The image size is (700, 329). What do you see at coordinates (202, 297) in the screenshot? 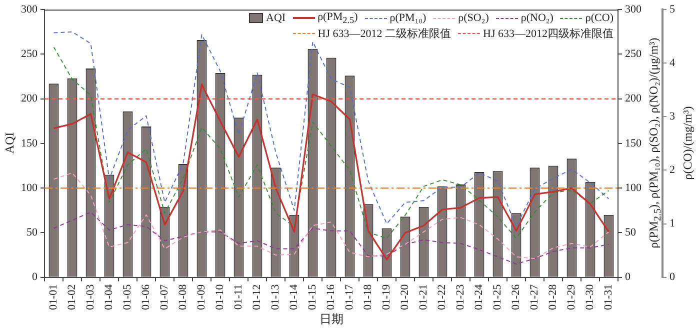
I see `x-tick-label: 01-09` at bounding box center [202, 297].